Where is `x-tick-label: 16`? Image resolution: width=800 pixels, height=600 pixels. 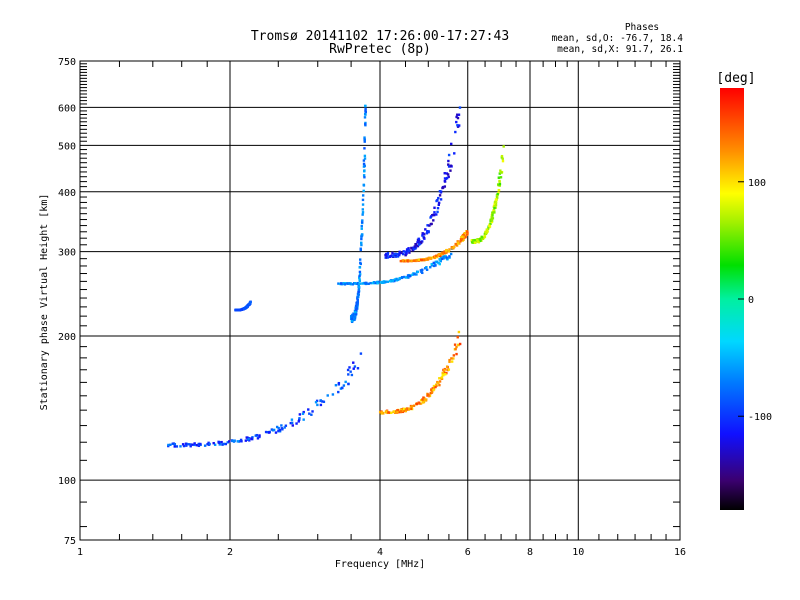 x-tick-label: 16 is located at coordinates (680, 552).